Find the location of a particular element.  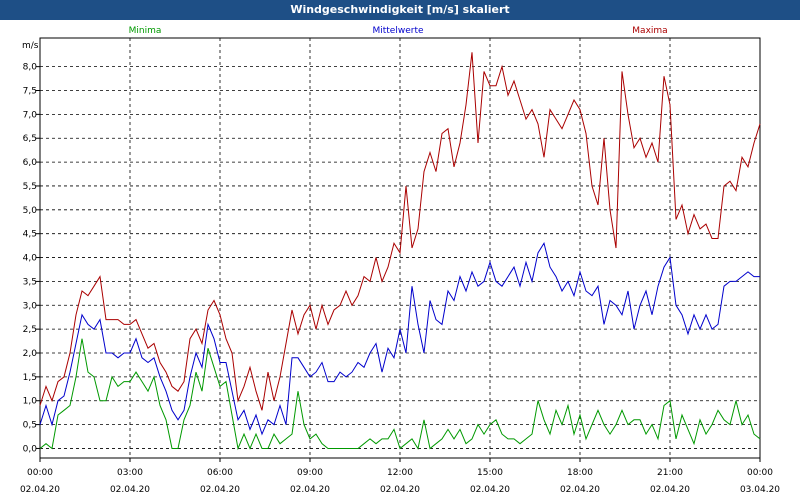

legend-item-mittelwerte: Mittelwerte is located at coordinates (397, 31).